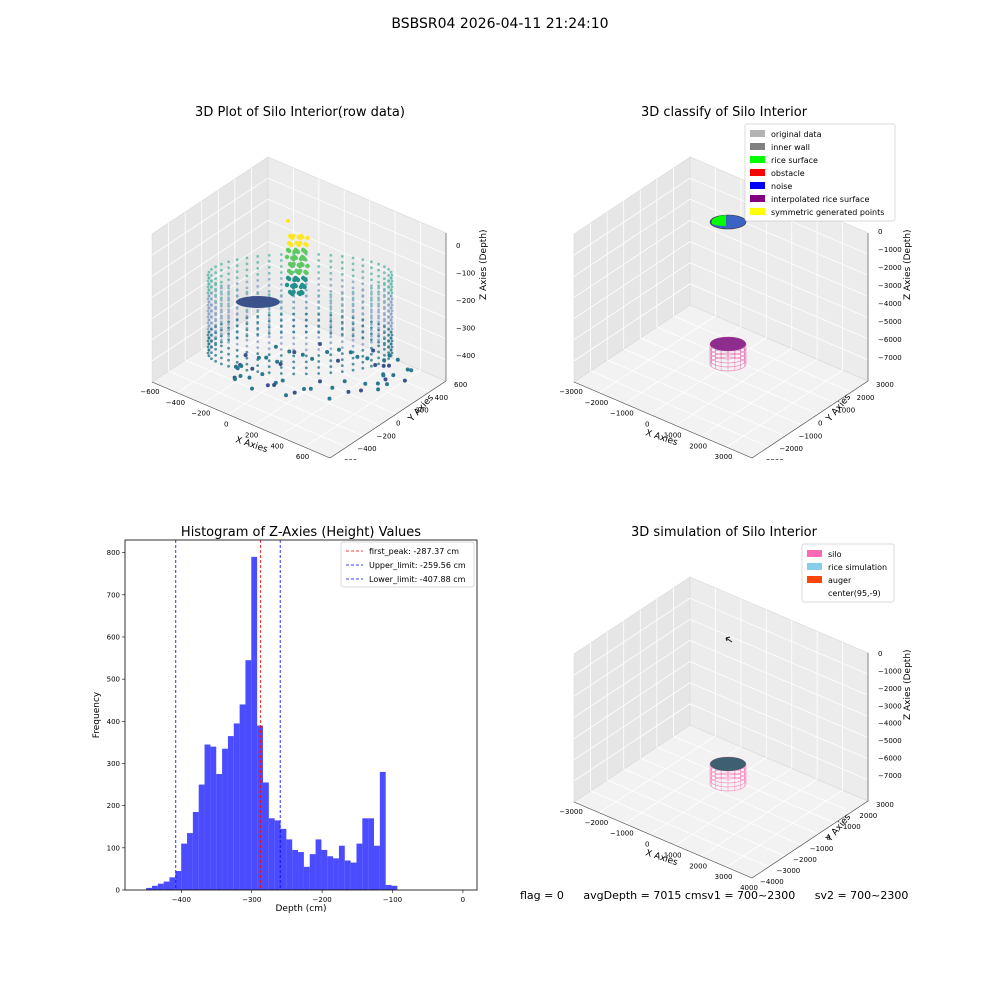 This screenshot has height=1000, width=1000. Describe the element at coordinates (748, 895) in the screenshot. I see `sv1-text: sv1 = 700~2300` at that location.